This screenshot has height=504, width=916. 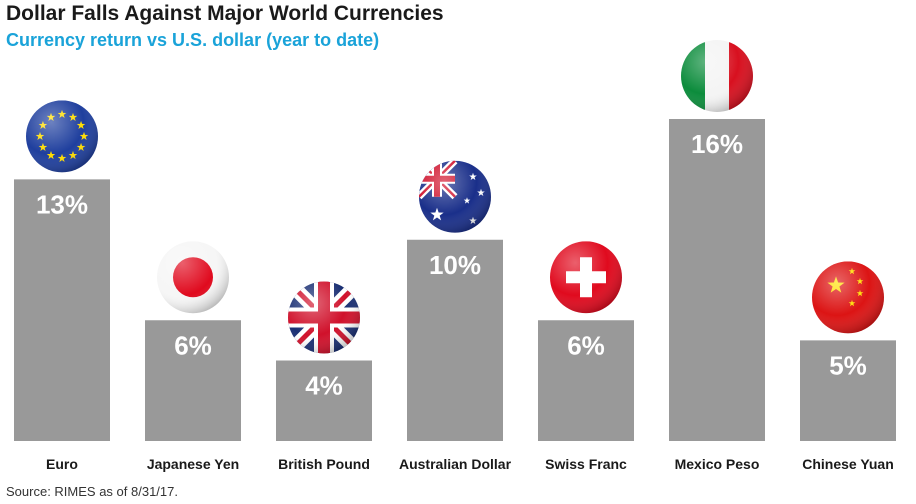 What do you see at coordinates (193, 464) in the screenshot?
I see `category-label: Japanese Yen` at bounding box center [193, 464].